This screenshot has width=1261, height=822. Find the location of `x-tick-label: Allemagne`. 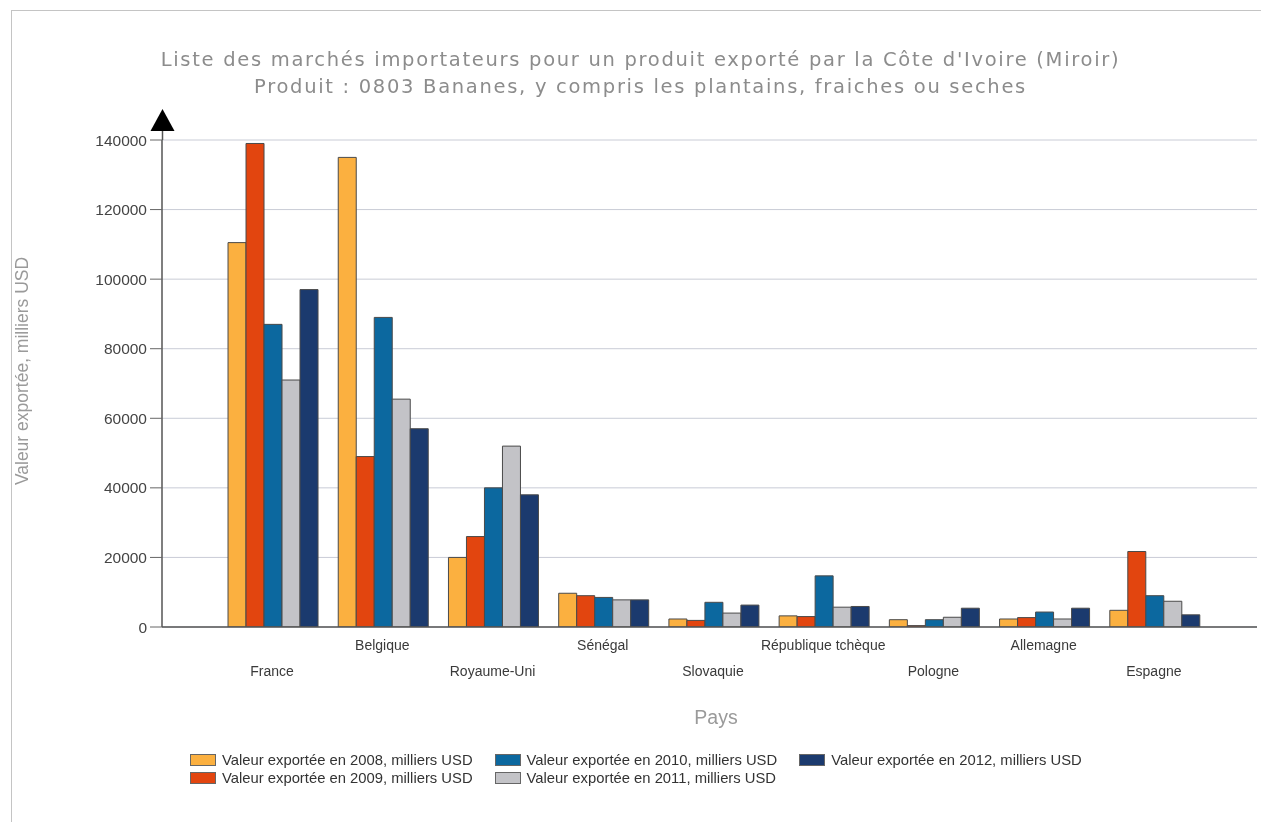

x-tick-label: Allemagne is located at coordinates (1043, 645).